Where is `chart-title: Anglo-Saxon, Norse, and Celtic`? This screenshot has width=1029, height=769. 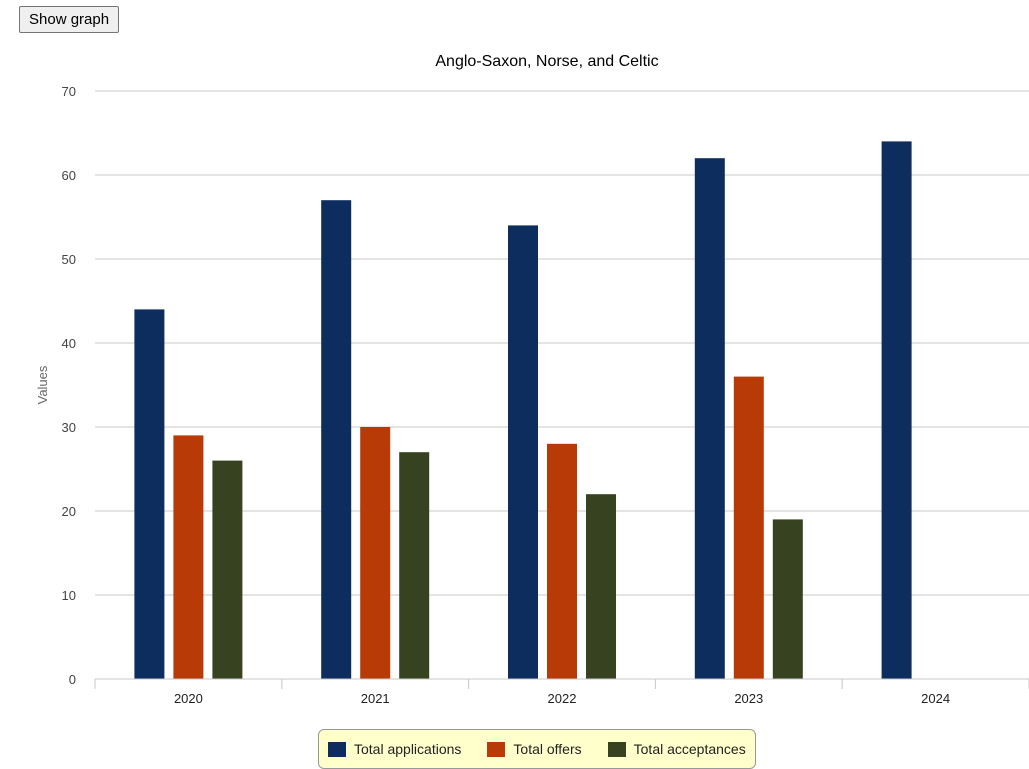 chart-title: Anglo-Saxon, Norse, and Celtic is located at coordinates (546, 61).